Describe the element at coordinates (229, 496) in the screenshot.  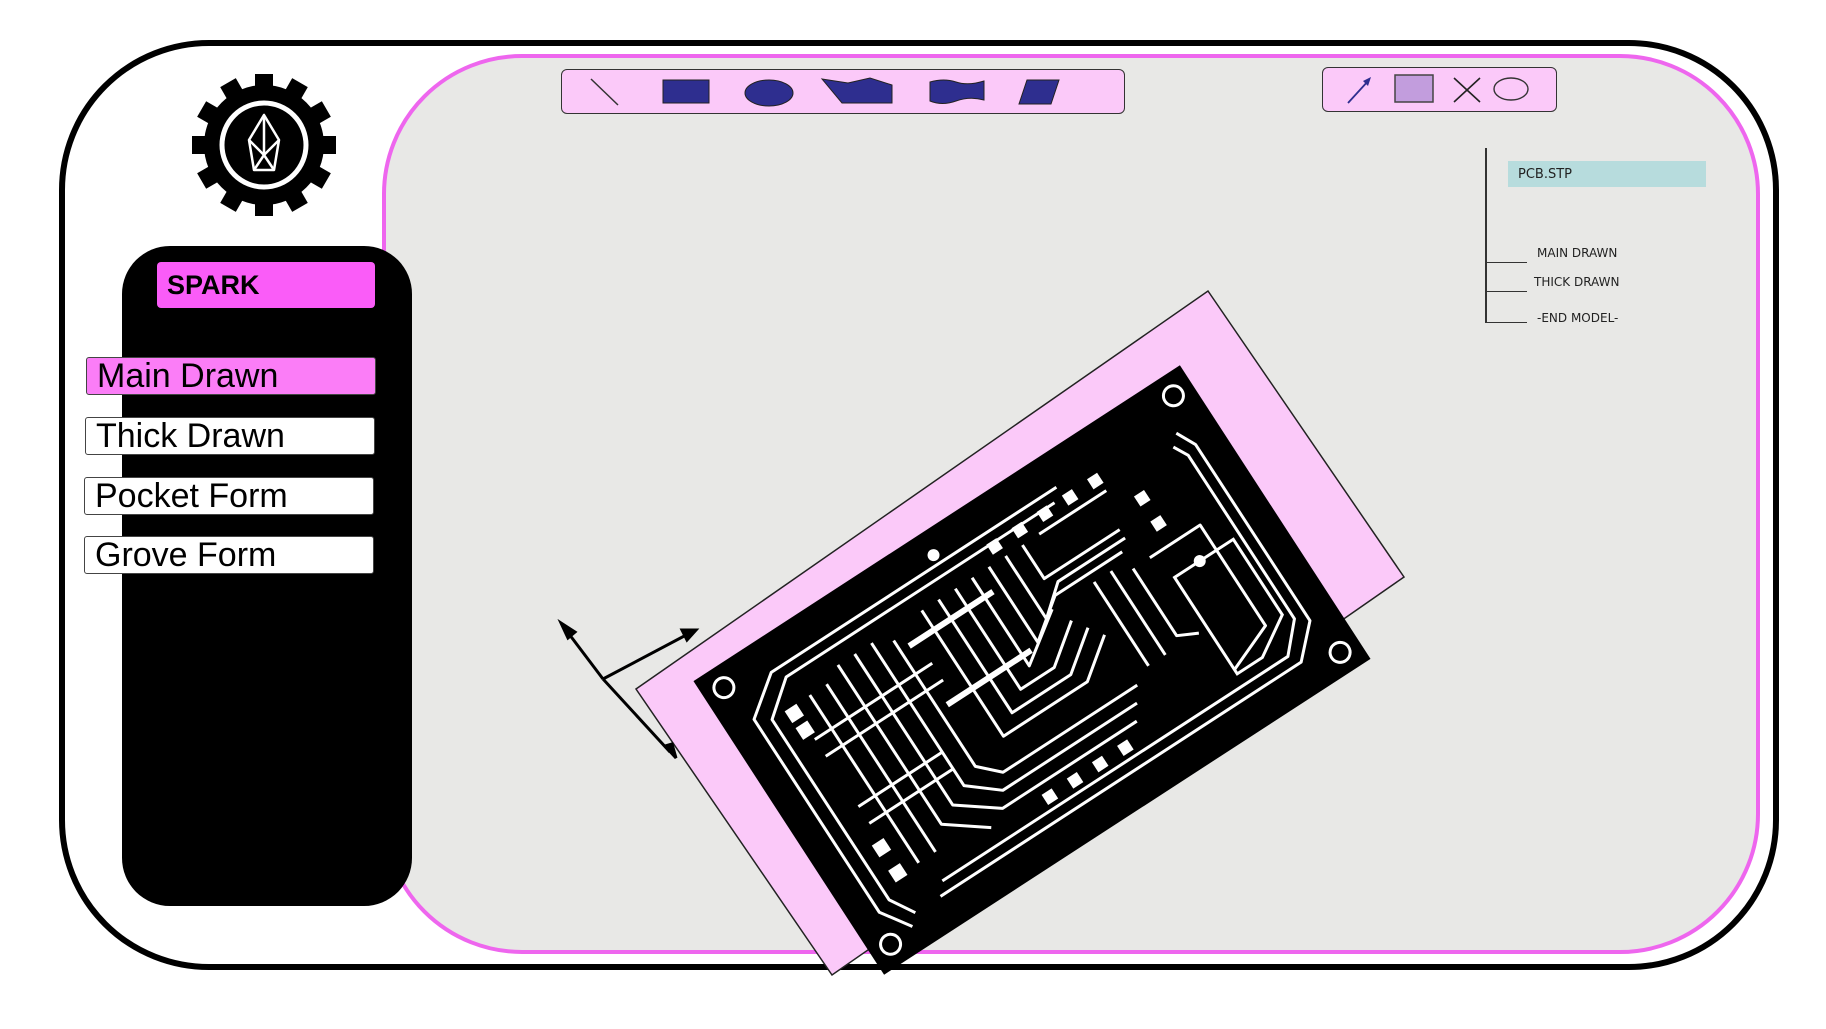
I see `sidebar-item-pocket-form: Pocket Form` at that location.